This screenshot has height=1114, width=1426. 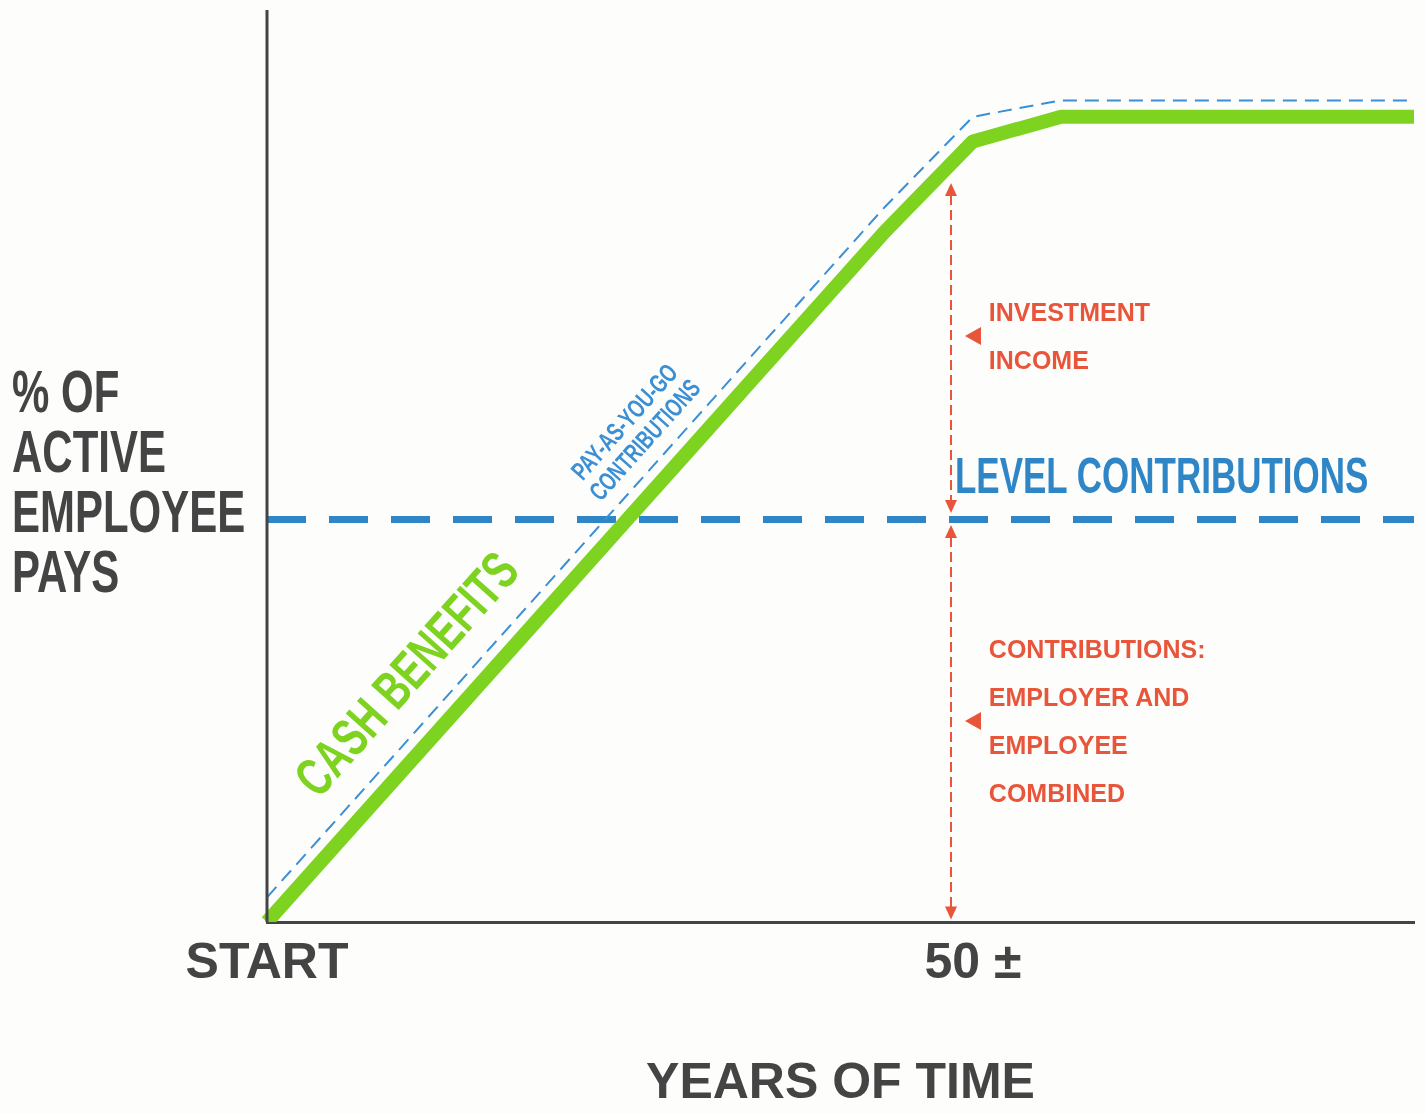 I want to click on x-axis-title: YEARS OF TIME, so click(x=840, y=1080).